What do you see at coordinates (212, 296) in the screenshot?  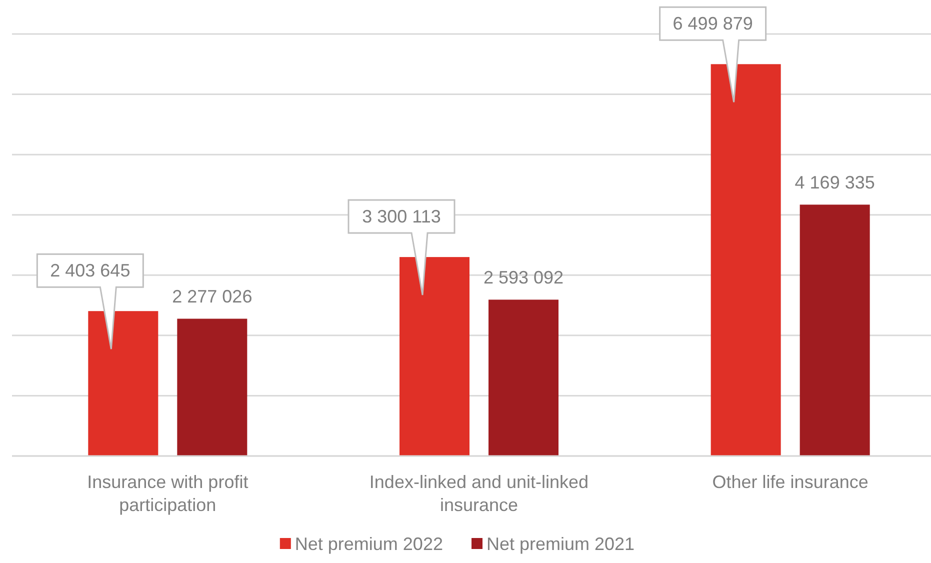 I see `data-label: 2 277 026` at bounding box center [212, 296].